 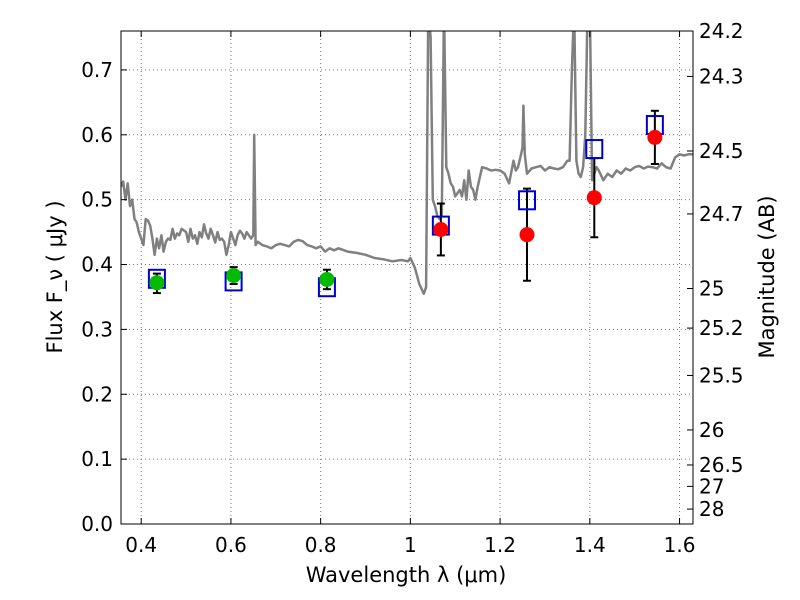 What do you see at coordinates (321, 545) in the screenshot?
I see `x-tick-label: 0.8` at bounding box center [321, 545].